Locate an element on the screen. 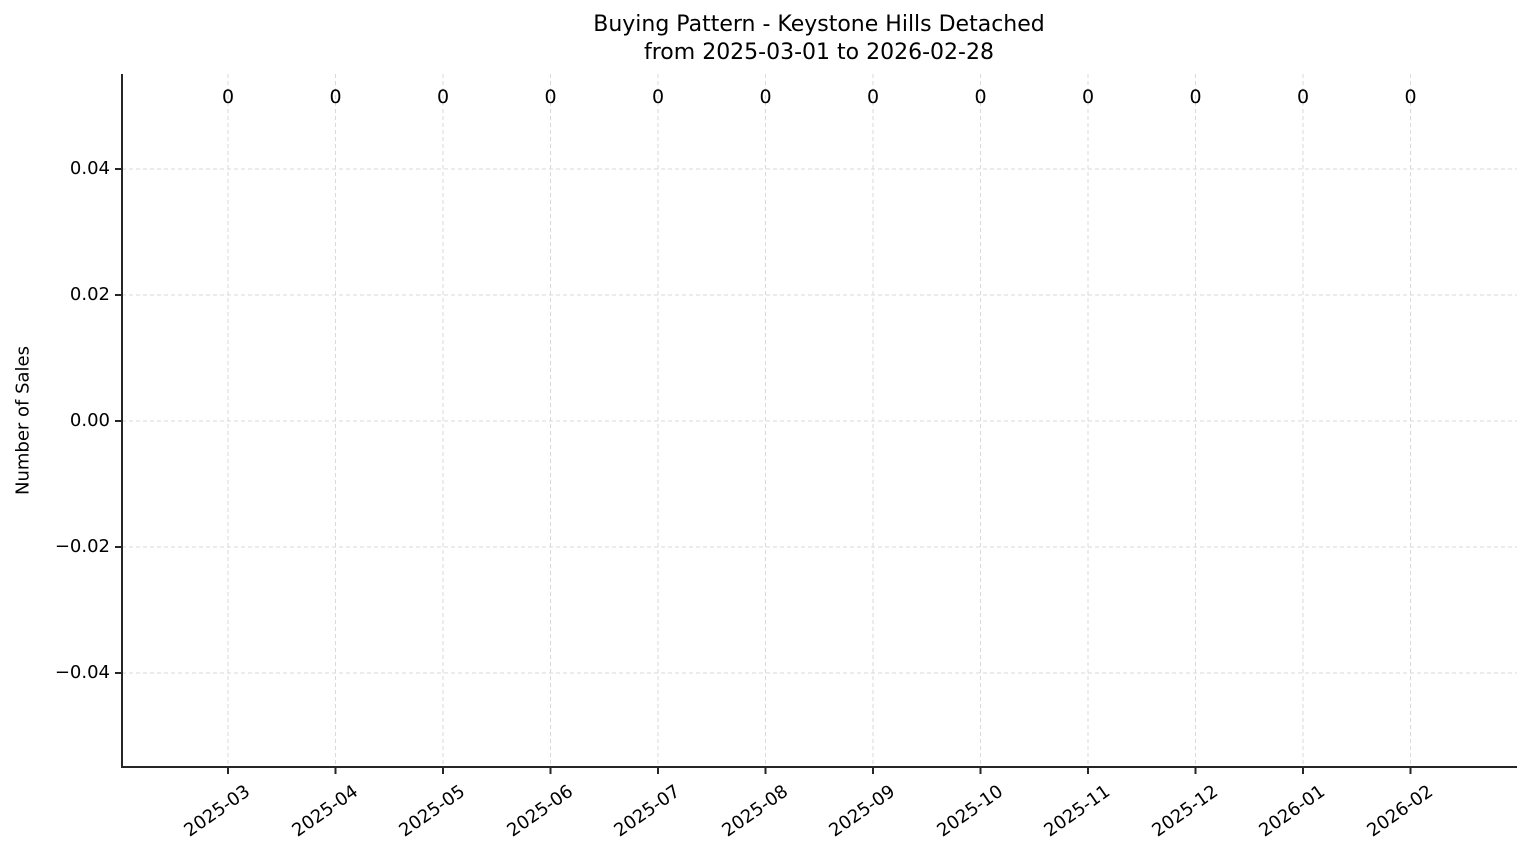 The image size is (1531, 863). chart-title: Buying Pattern - Keystone Hills Detached is located at coordinates (819, 24).